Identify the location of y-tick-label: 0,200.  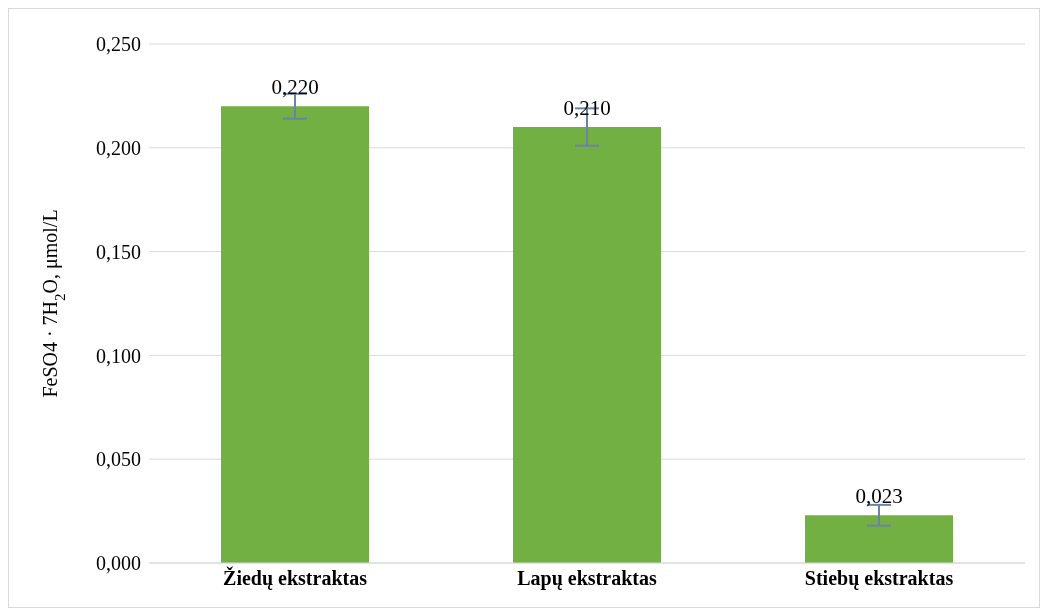
(118, 147).